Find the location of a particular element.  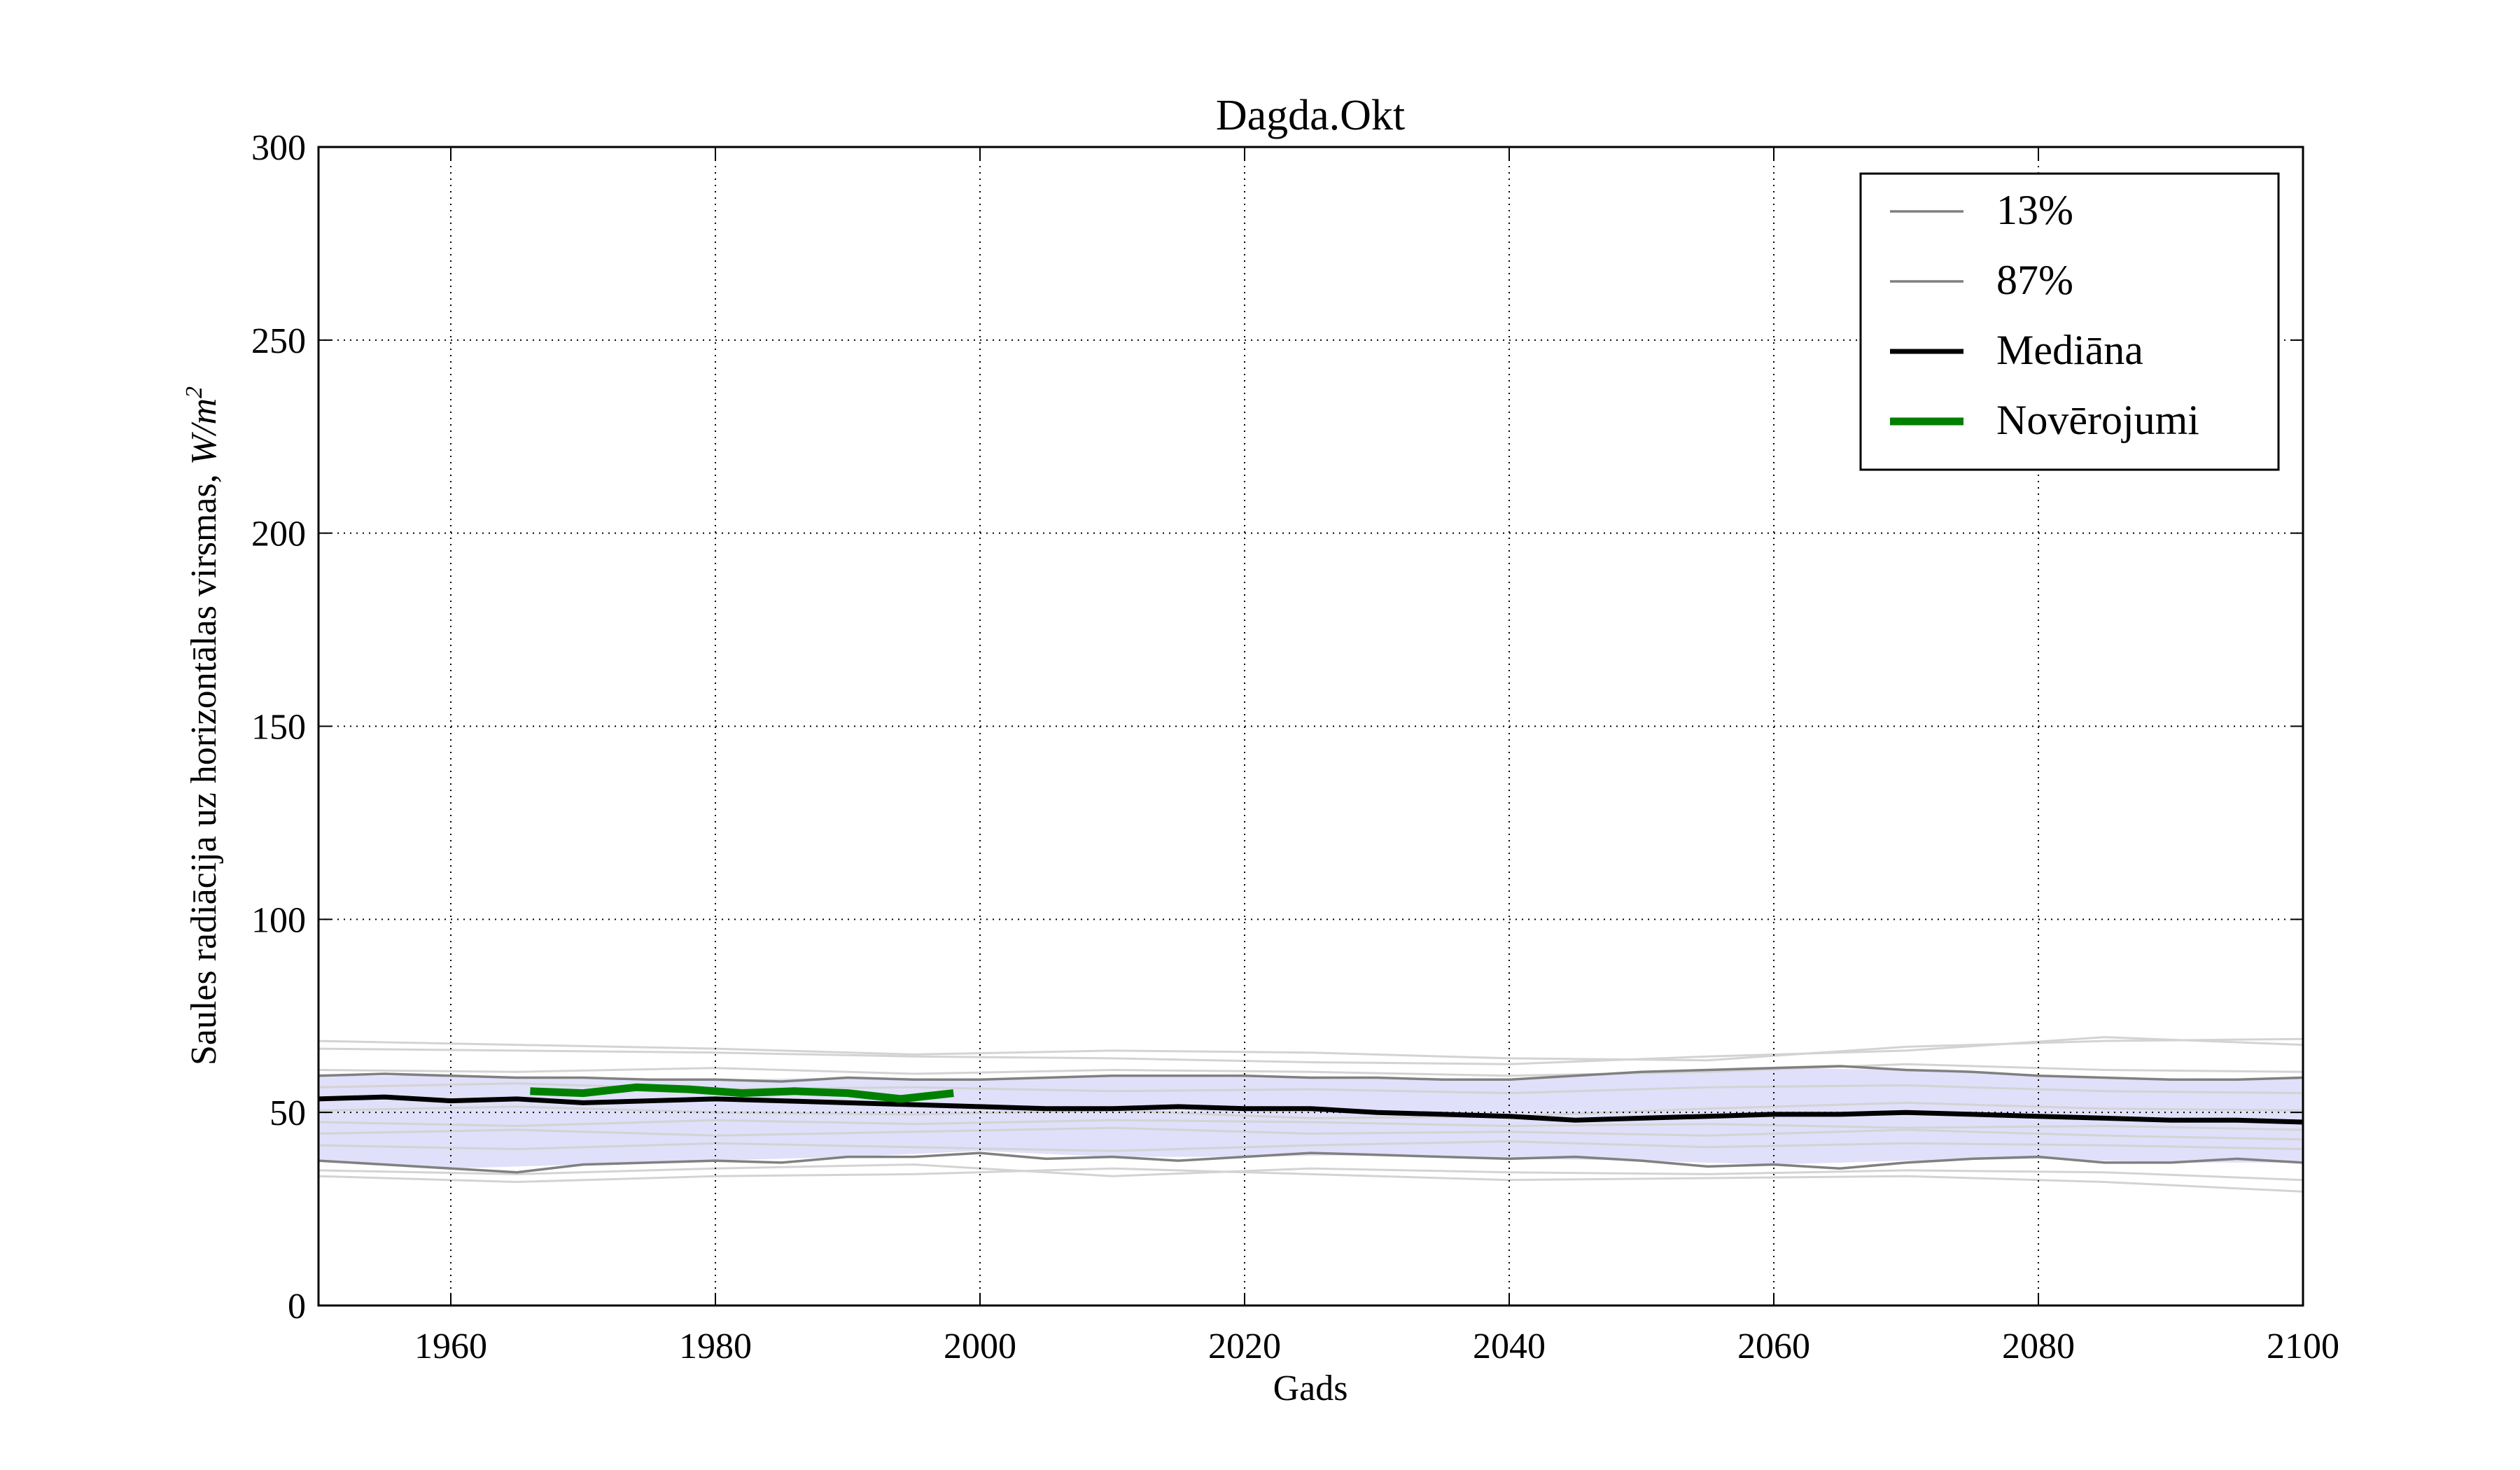

legend-label: Novērojumi is located at coordinates (2097, 420).